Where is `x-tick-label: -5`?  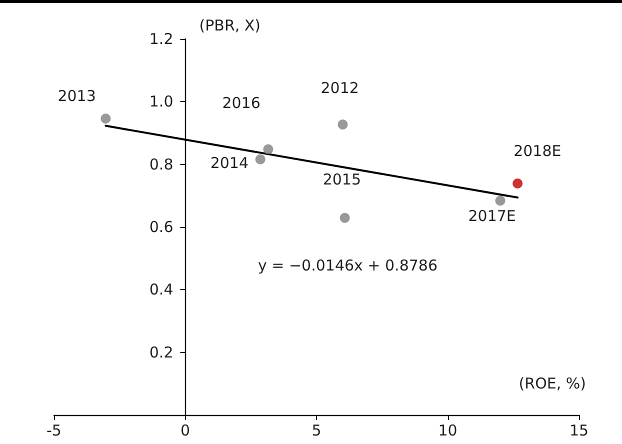
x-tick-label: -5 is located at coordinates (54, 431).